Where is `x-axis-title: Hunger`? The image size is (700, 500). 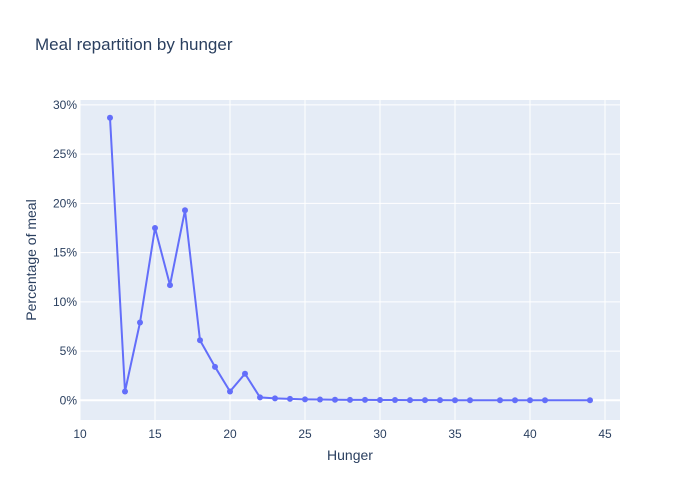
x-axis-title: Hunger is located at coordinates (350, 455).